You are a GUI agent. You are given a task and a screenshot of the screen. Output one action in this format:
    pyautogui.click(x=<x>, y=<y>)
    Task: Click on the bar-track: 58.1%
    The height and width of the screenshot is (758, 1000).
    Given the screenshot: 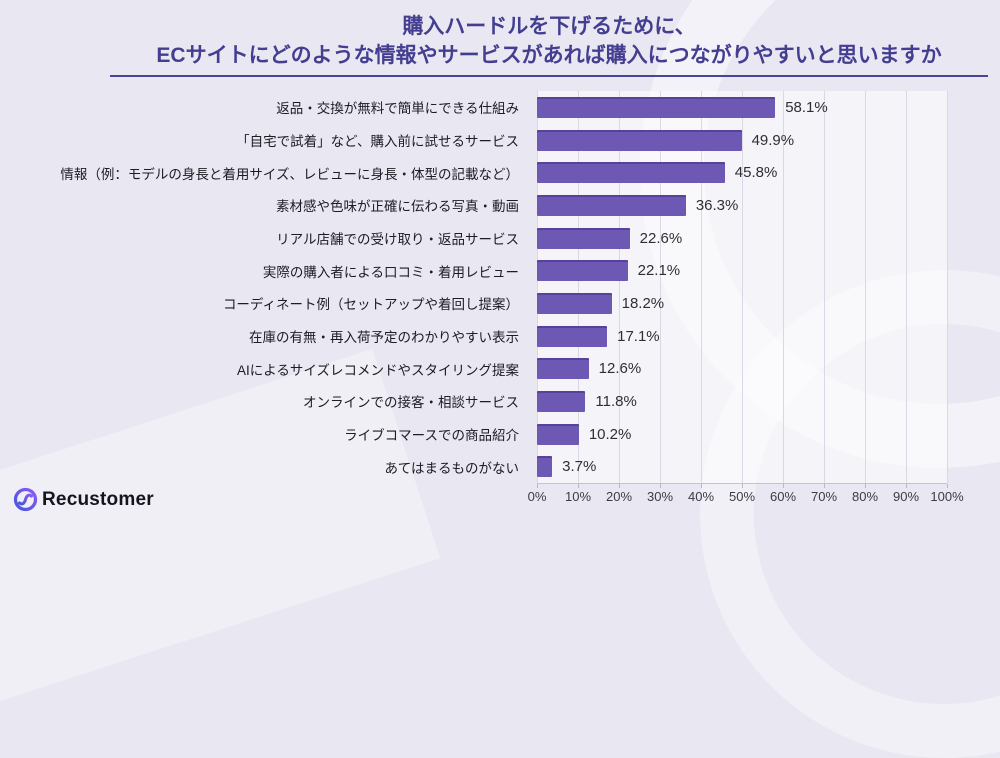 What is the action you would take?
    pyautogui.click(x=742, y=107)
    